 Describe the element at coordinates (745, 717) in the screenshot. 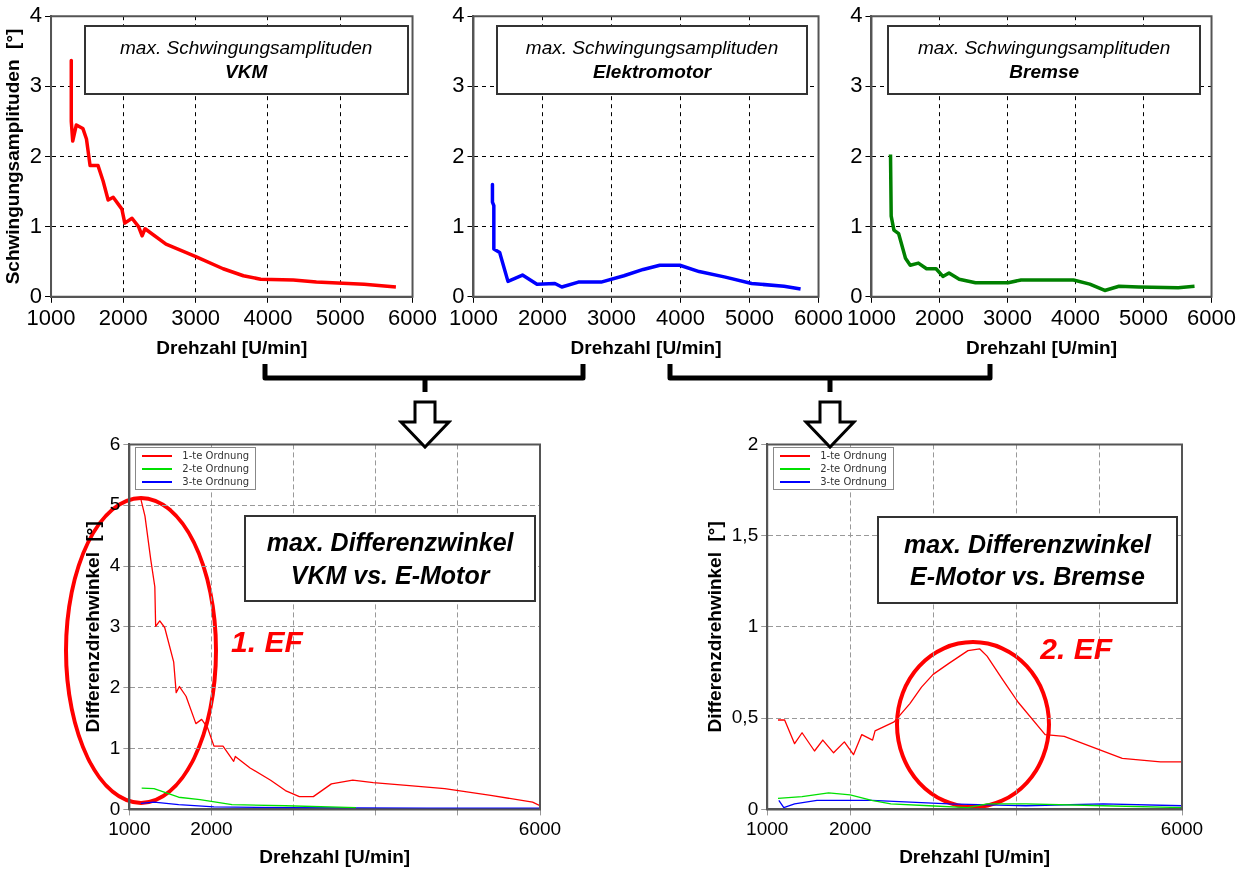

I see `y-tick-label: 0,5` at that location.